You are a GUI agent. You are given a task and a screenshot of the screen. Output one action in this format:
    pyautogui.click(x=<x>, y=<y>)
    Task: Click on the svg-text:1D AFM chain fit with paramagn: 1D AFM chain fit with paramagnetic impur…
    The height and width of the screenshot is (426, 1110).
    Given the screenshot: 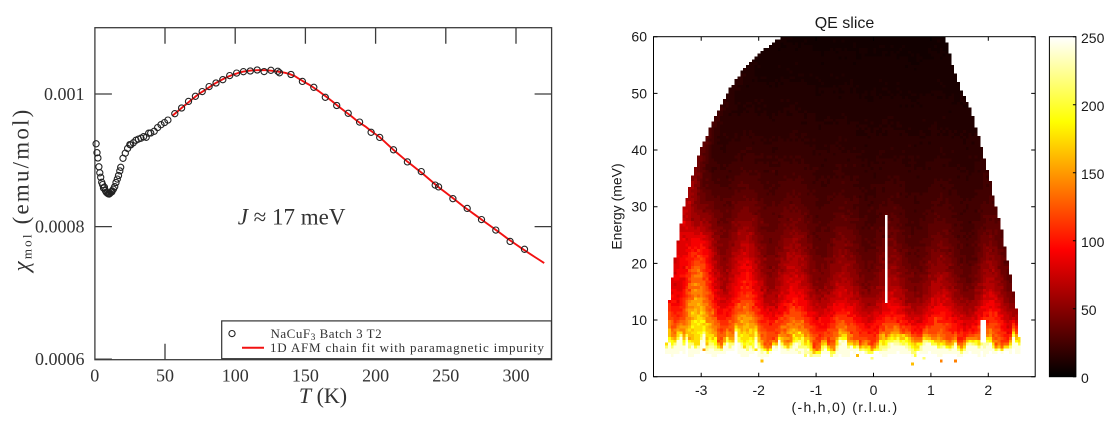 What is the action you would take?
    pyautogui.click(x=407, y=347)
    